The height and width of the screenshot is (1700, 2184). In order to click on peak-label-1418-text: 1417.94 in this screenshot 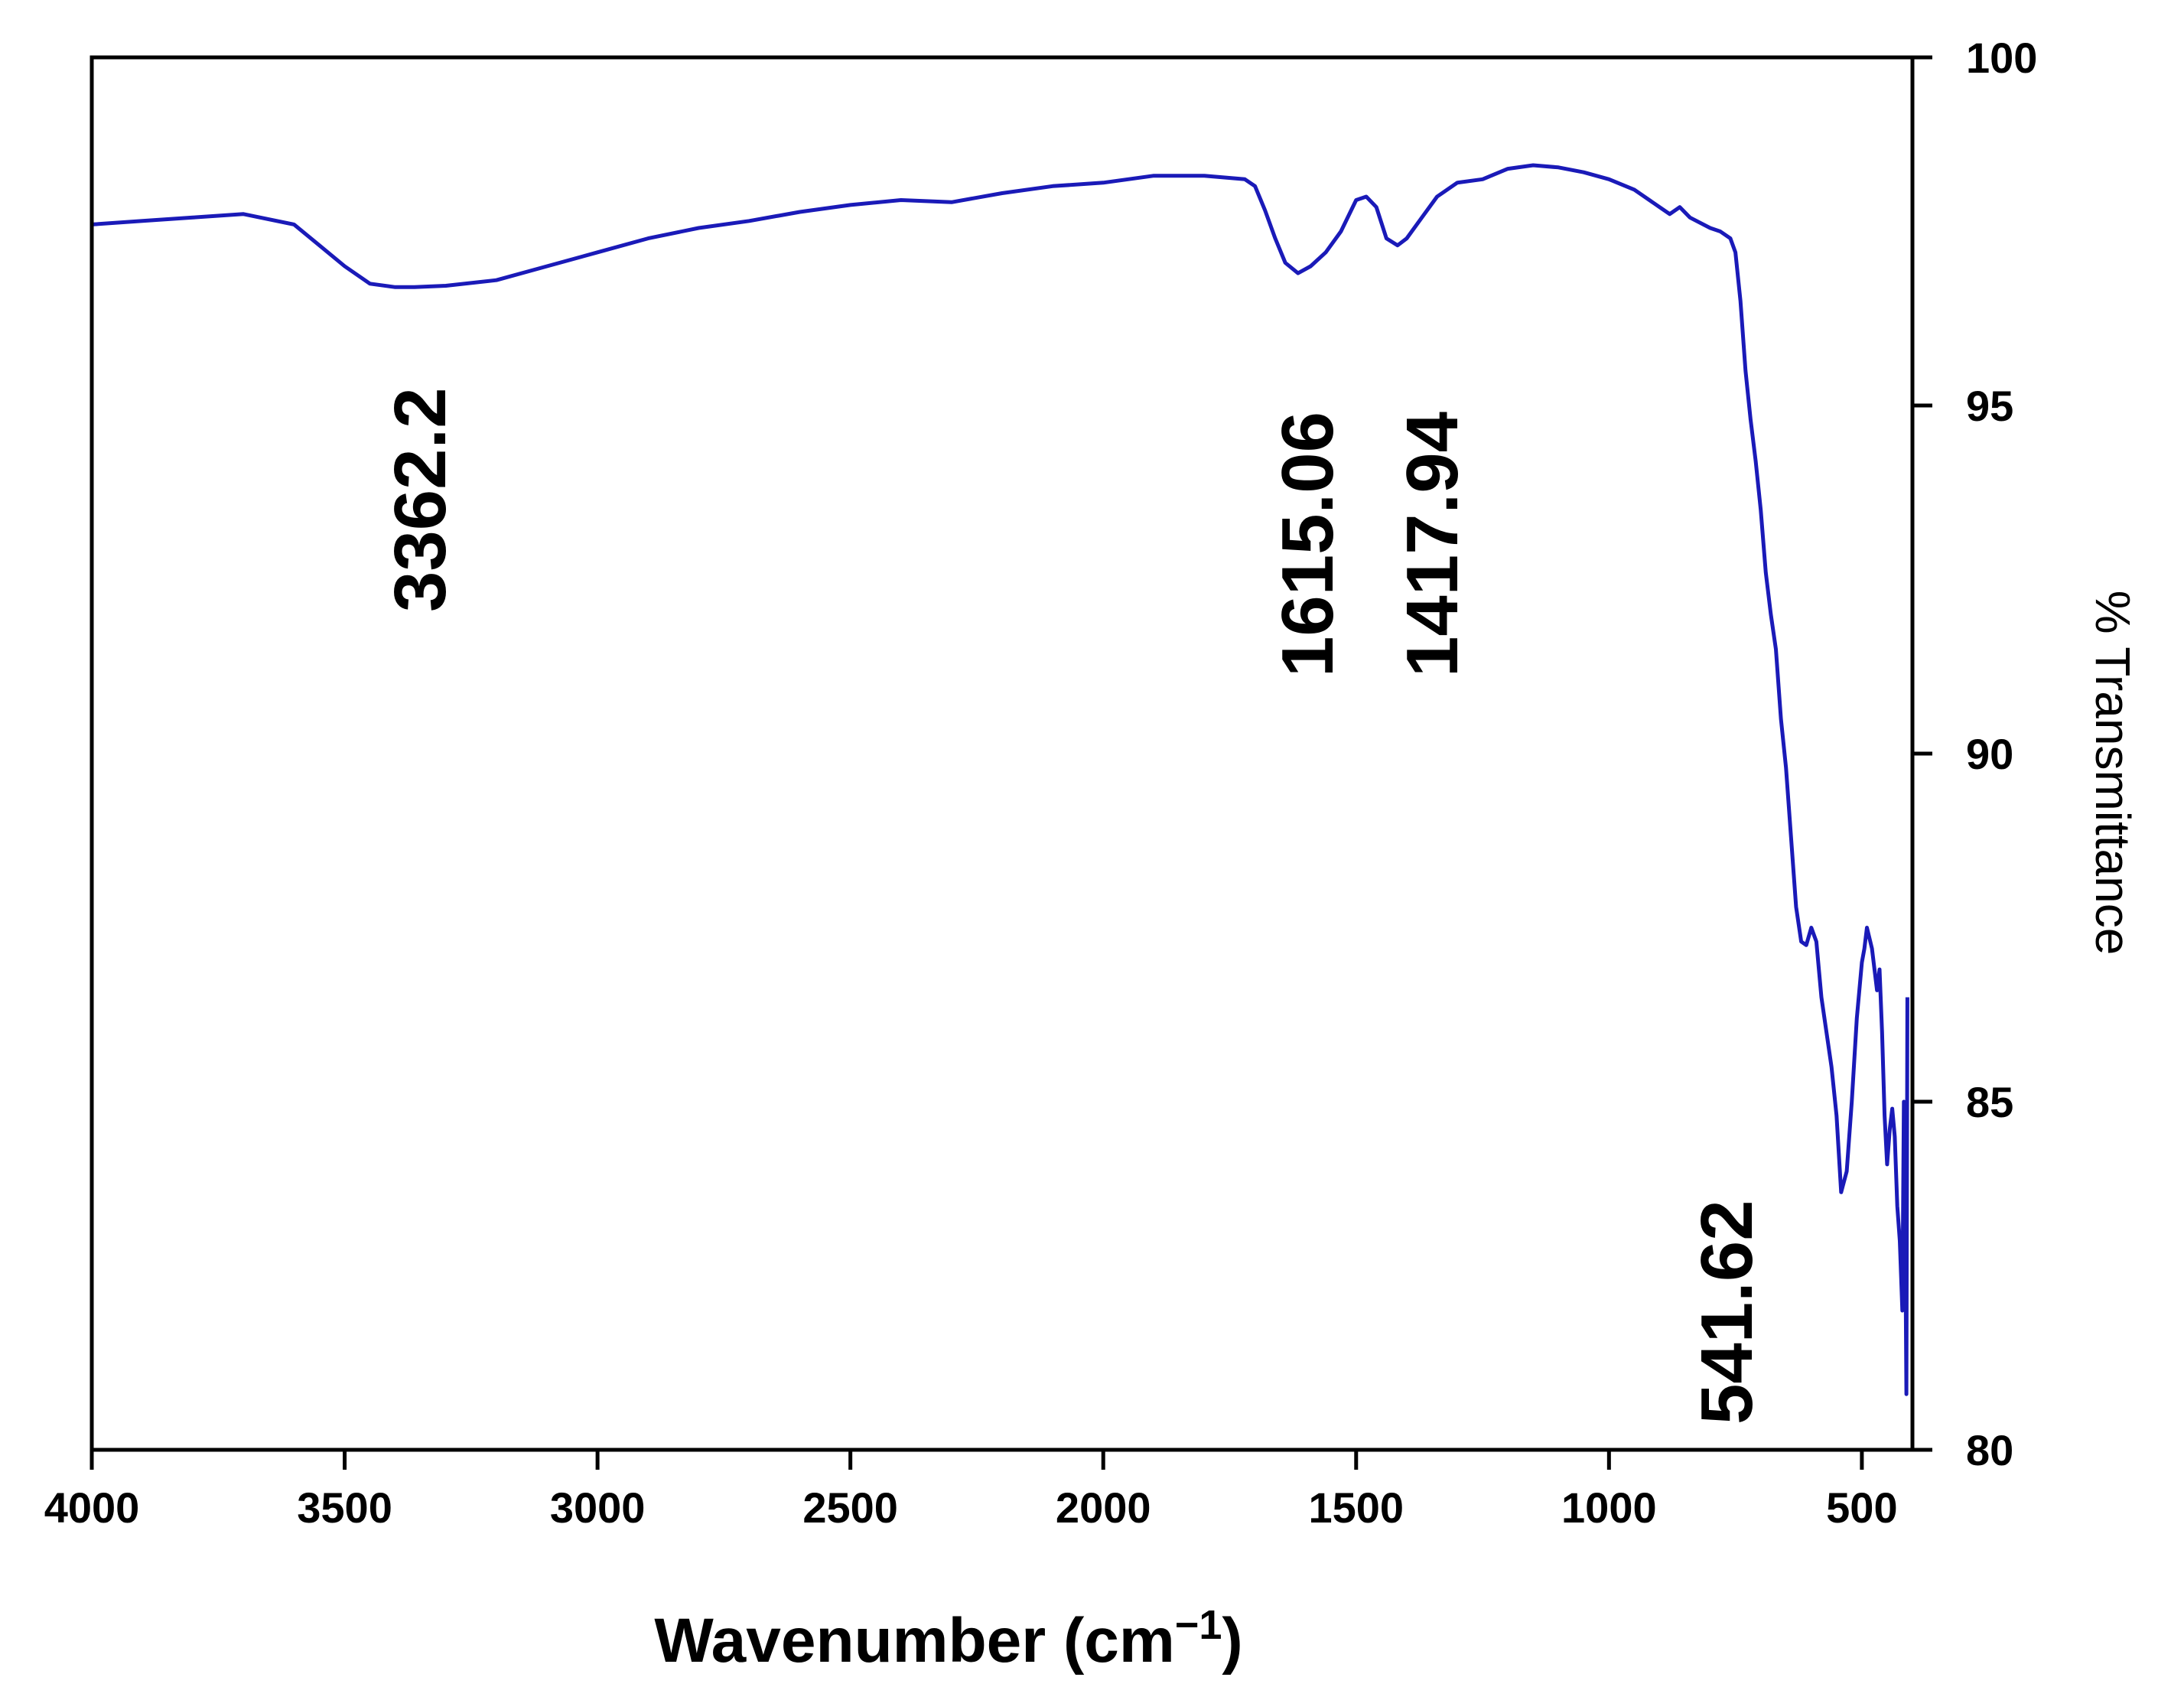, I will do `click(1432, 544)`.